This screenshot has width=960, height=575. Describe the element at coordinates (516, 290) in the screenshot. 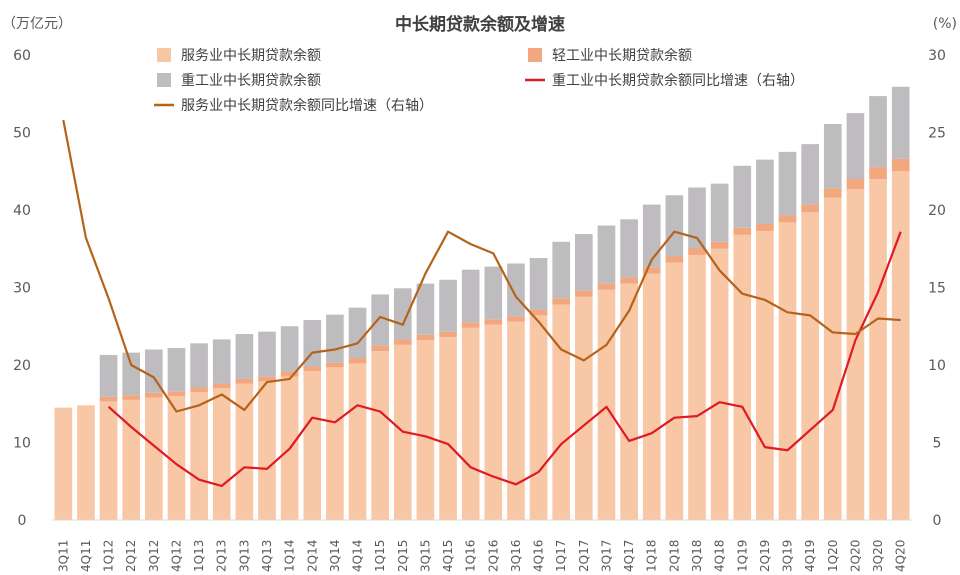

I see `bar-s2-3Q16` at that location.